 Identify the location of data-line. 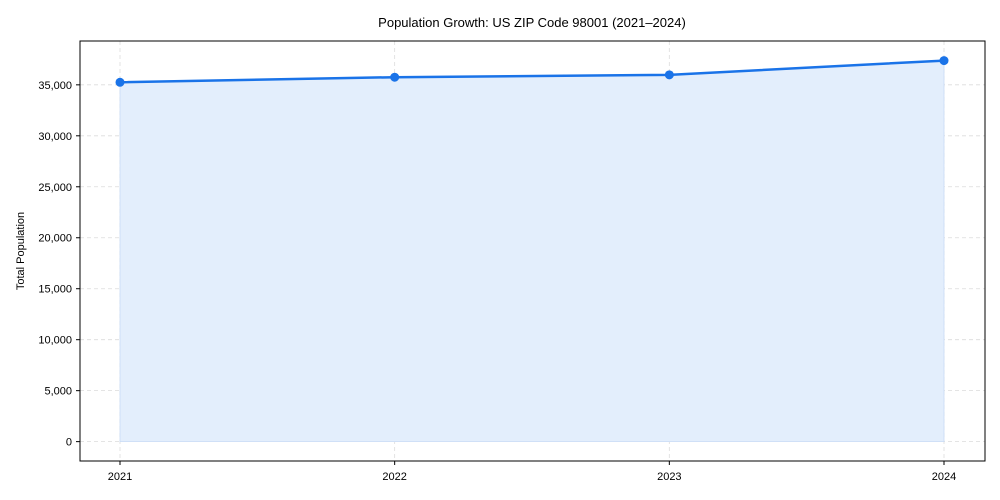
(532, 71).